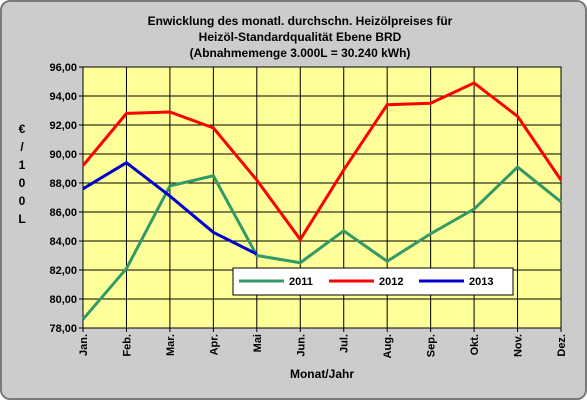 This screenshot has width=587, height=400. Describe the element at coordinates (519, 345) in the screenshot. I see `x-tick-label: Nov.` at that location.